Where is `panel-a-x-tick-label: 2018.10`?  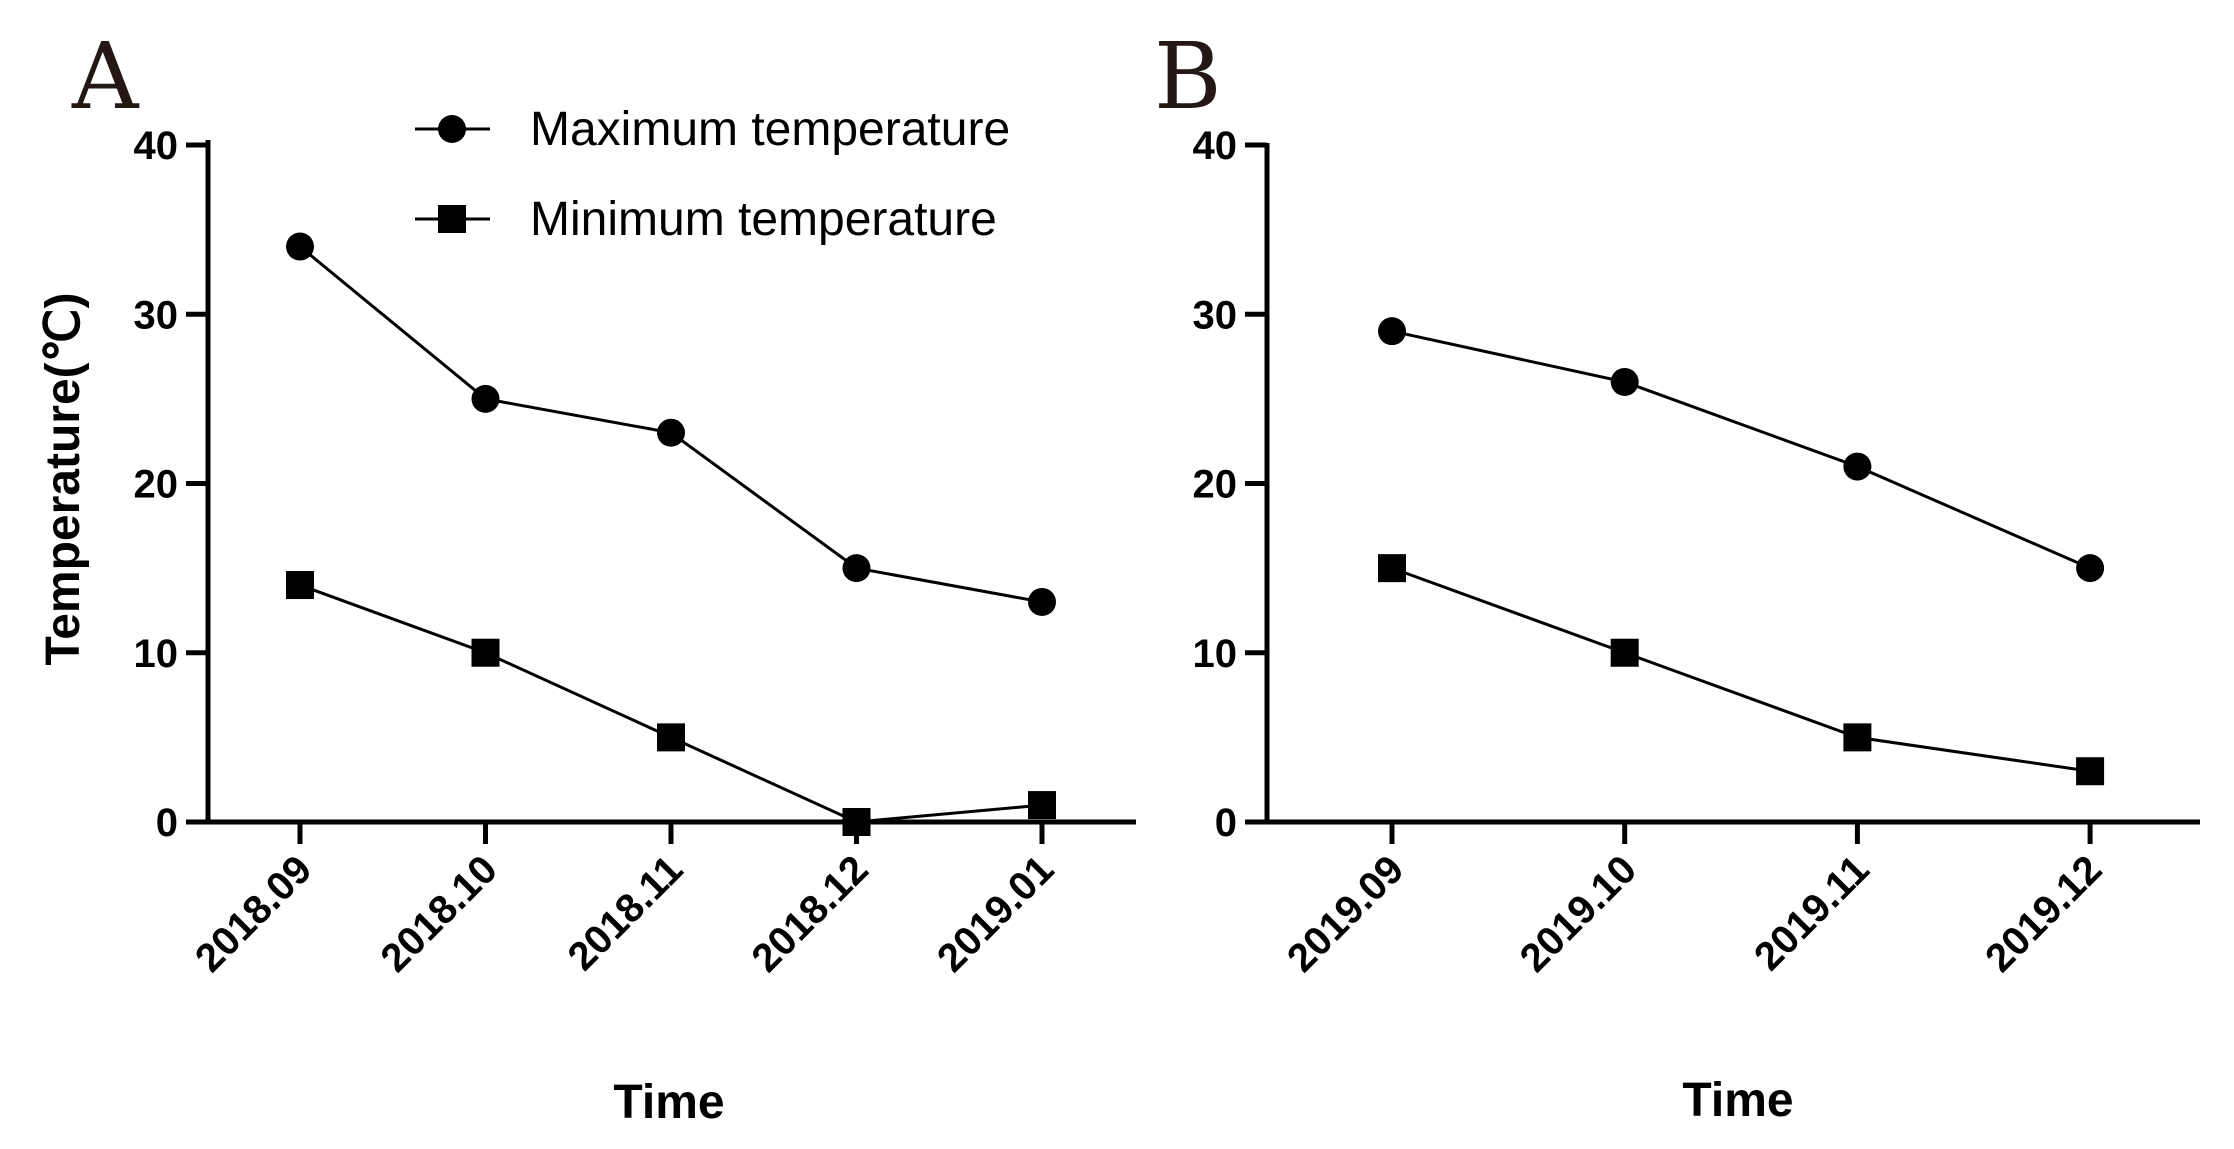
panel-a-x-tick-label: 2018.10 is located at coordinates (439, 913).